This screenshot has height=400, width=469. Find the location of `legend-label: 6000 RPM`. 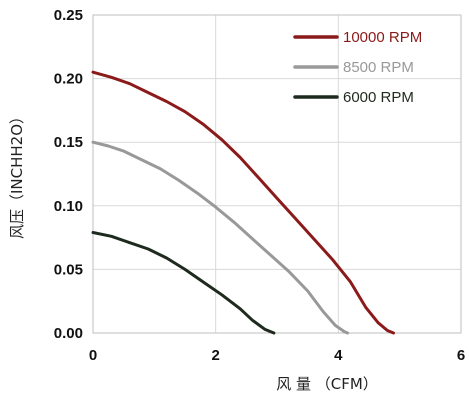

legend-label: 6000 RPM is located at coordinates (378, 97).